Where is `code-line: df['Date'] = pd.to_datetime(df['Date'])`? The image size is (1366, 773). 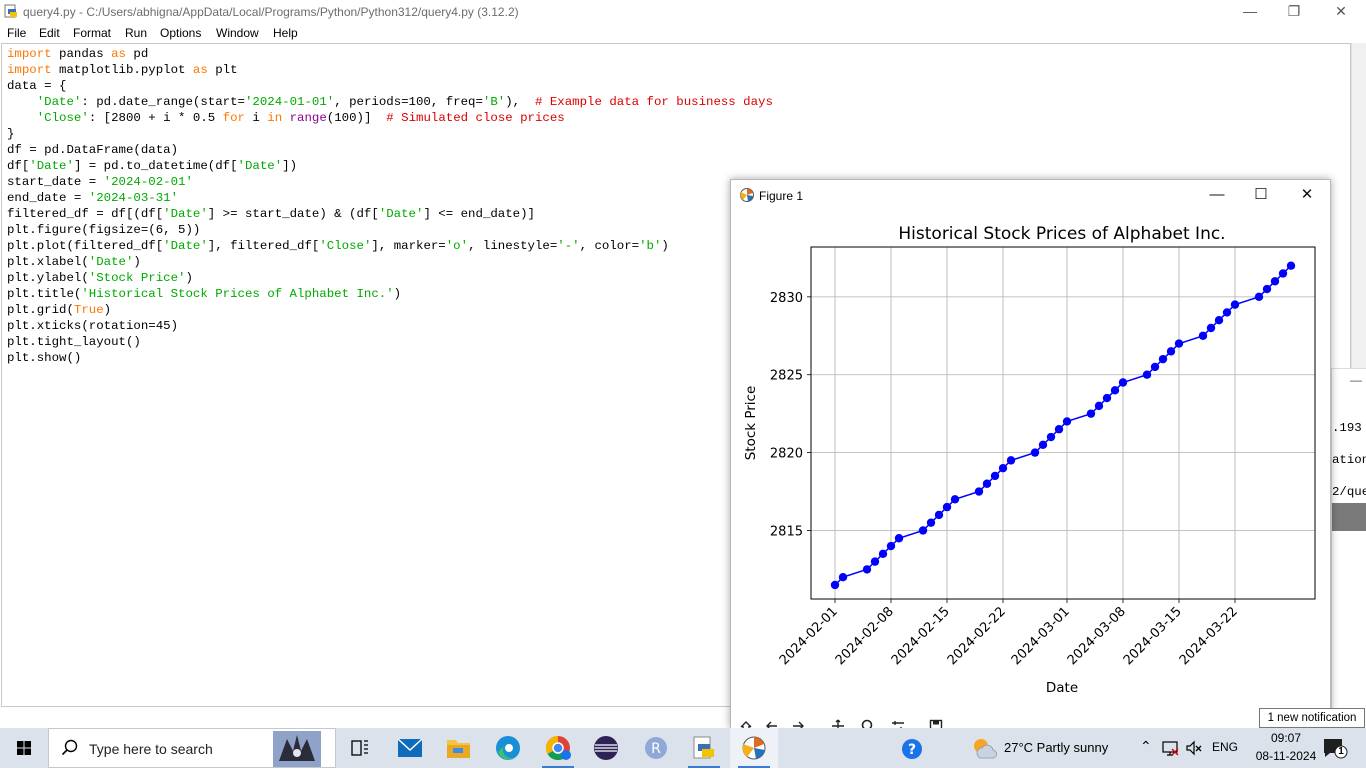
code-line: df['Date'] = pd.to_datetime(df['Date']) is located at coordinates (152, 166).